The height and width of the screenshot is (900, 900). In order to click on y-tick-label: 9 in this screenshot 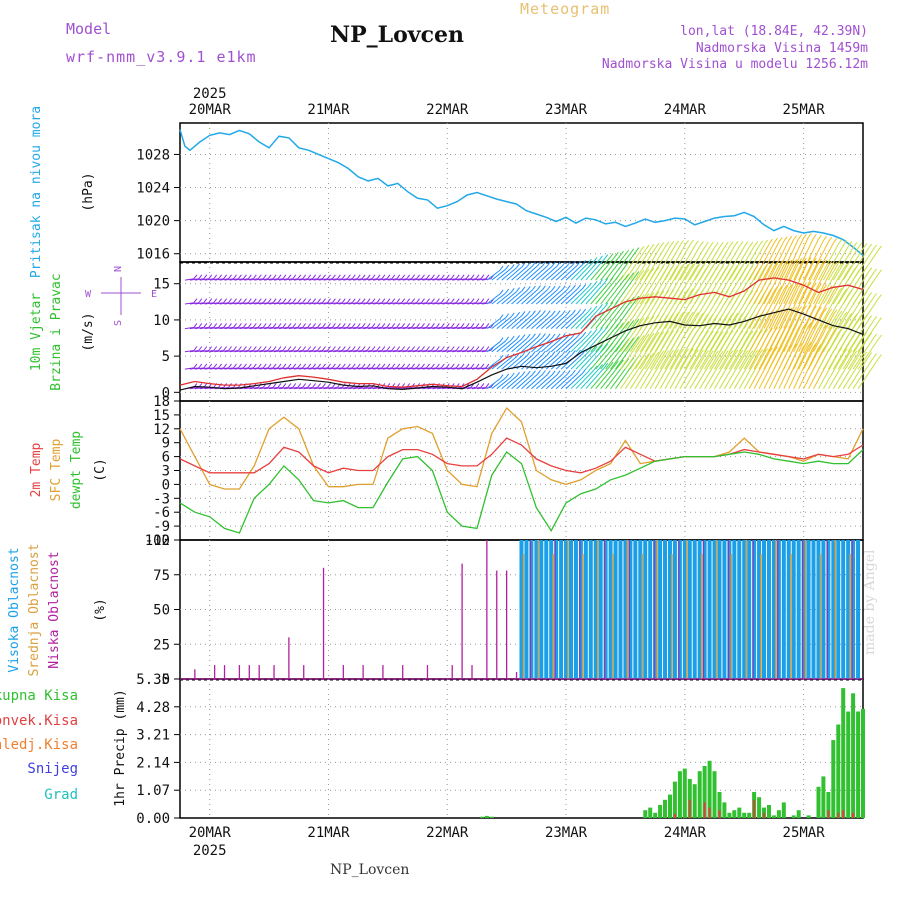, I will do `click(166, 444)`.